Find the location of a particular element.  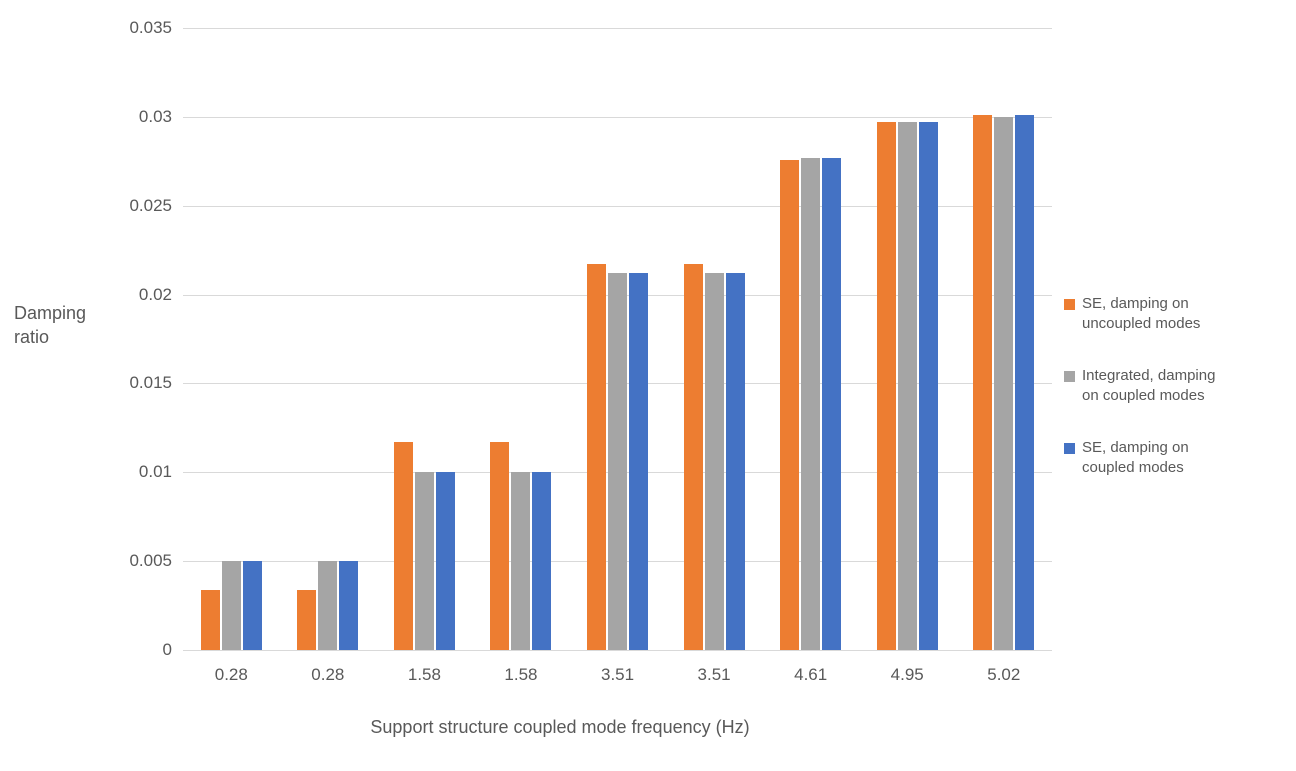

y-tick-label: 0.01 is located at coordinates (155, 471).